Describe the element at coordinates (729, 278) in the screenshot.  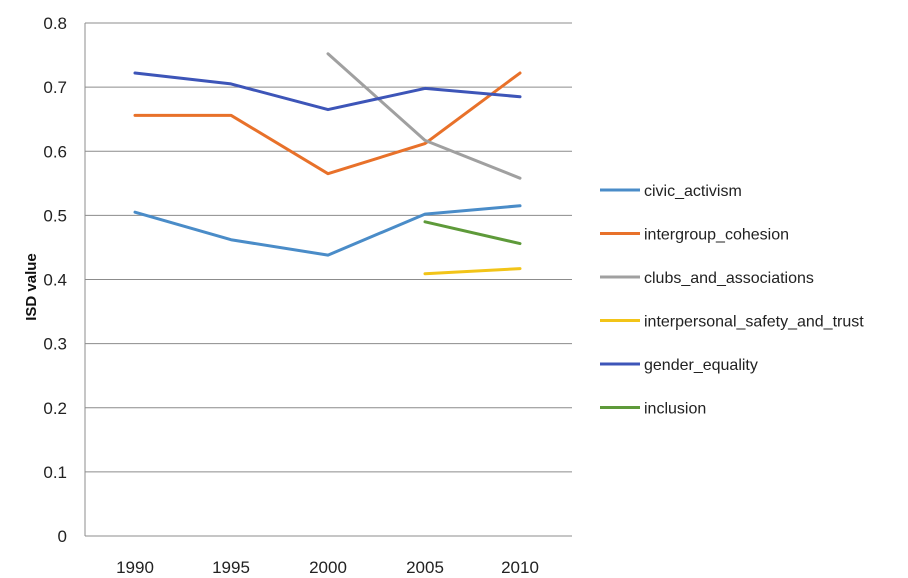
I see `legend-label: clubs_and_associations` at that location.